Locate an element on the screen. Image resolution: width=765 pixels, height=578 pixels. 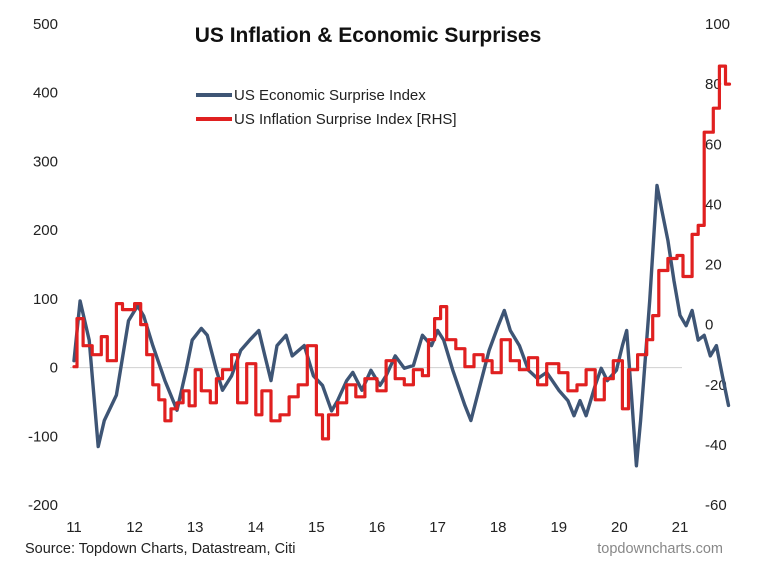
brand-link: topdowncharts.com is located at coordinates (660, 549).